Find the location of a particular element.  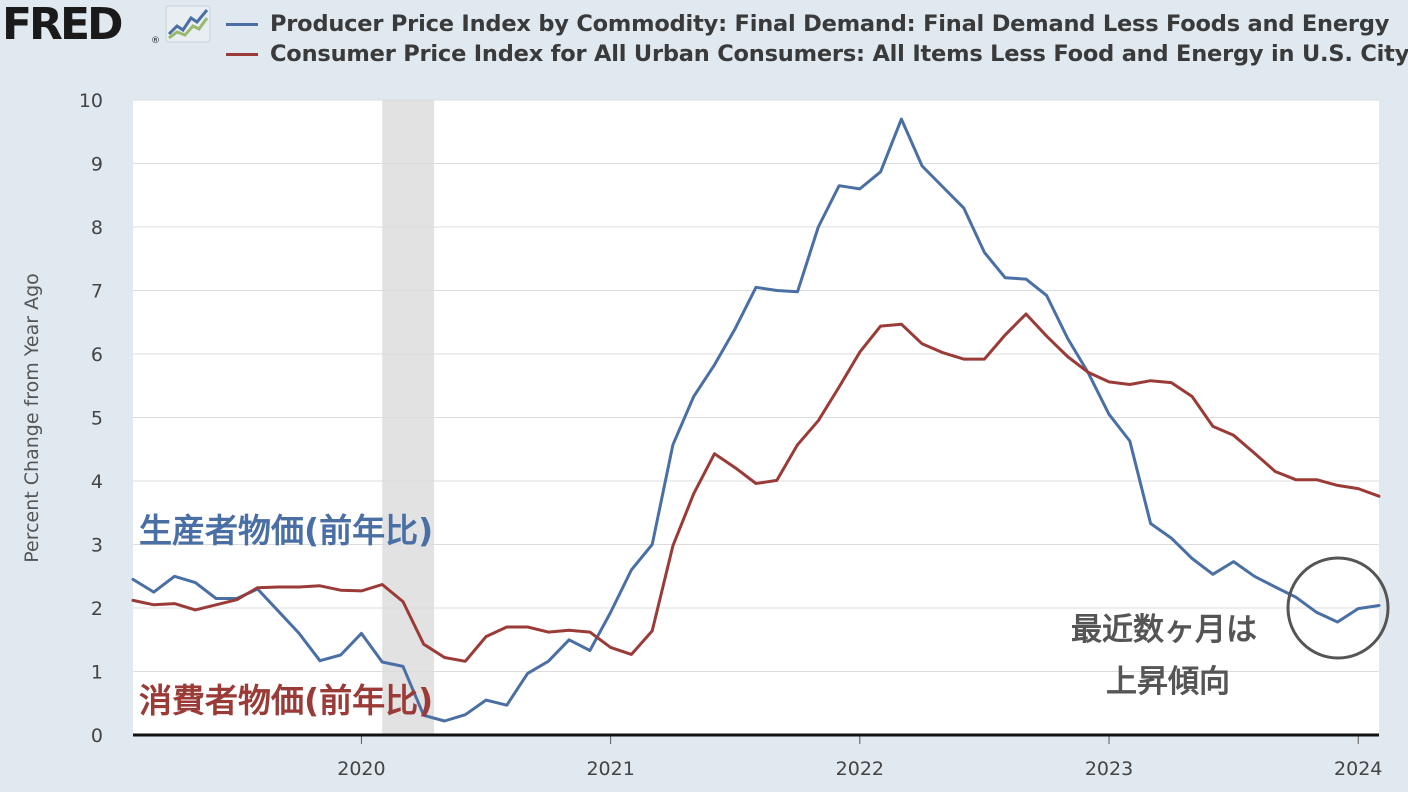

y-tick-label: 9 is located at coordinates (97, 165).